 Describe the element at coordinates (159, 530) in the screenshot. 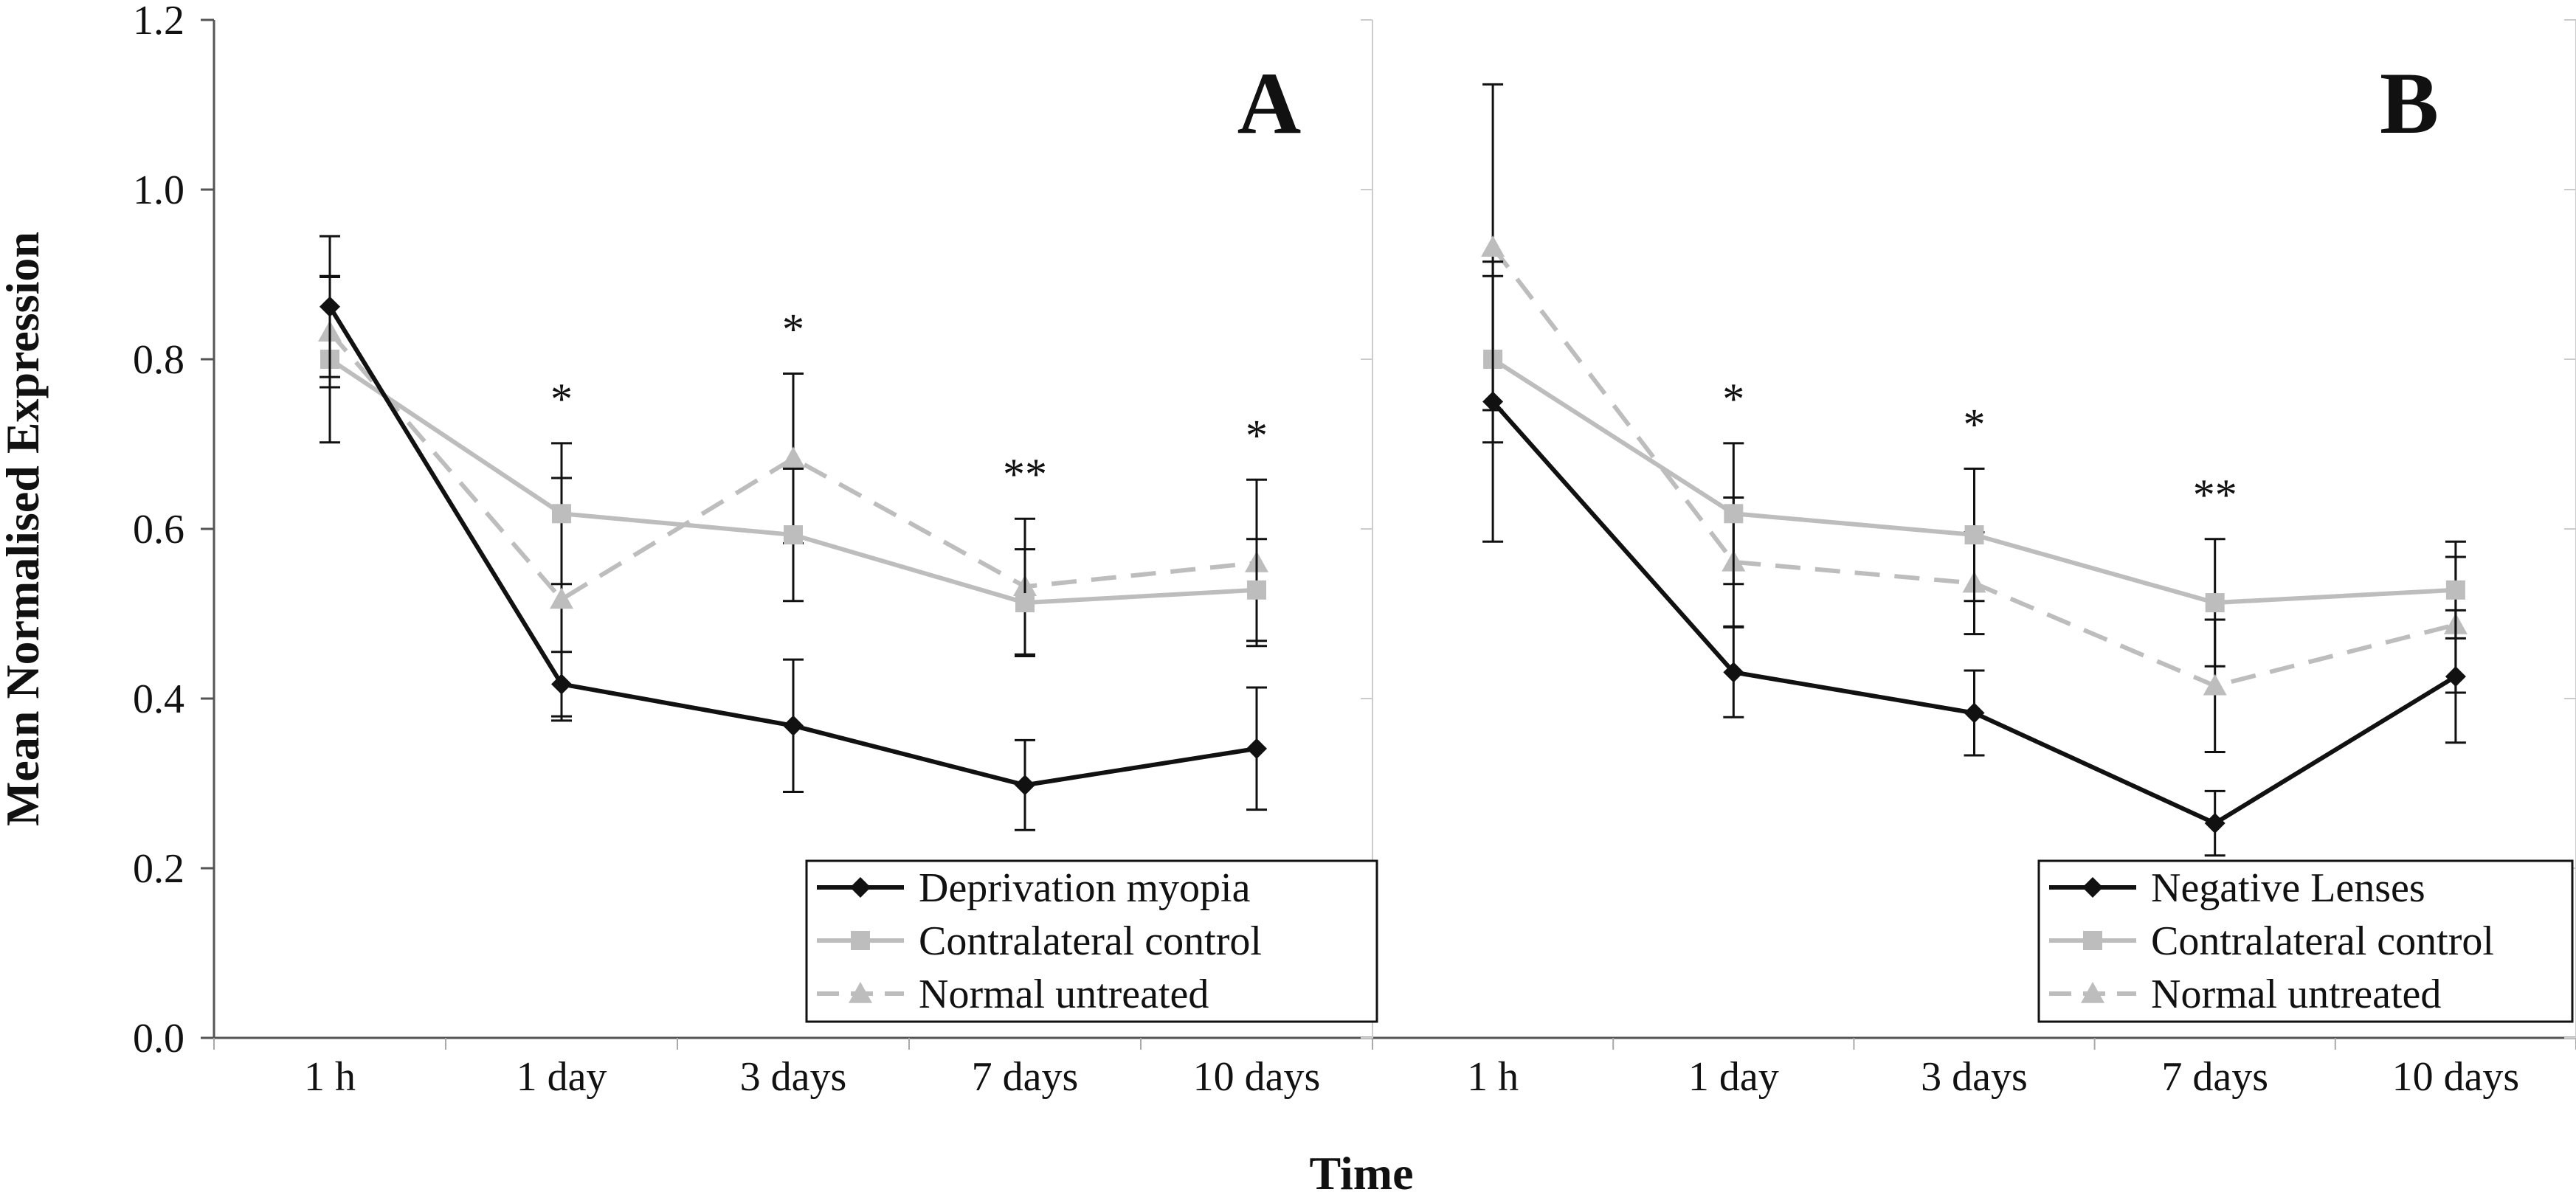

I see `y-tick-label: 0.6` at that location.